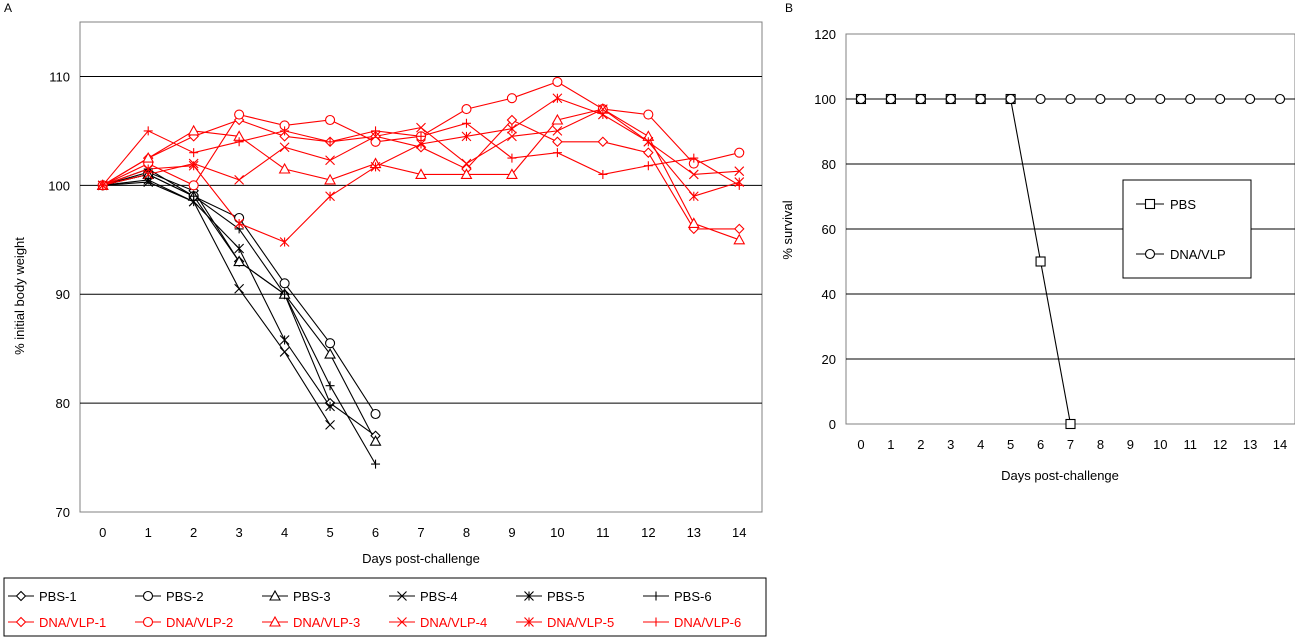  Describe the element at coordinates (1130, 444) in the screenshot. I see `x-tick-label: 9` at that location.